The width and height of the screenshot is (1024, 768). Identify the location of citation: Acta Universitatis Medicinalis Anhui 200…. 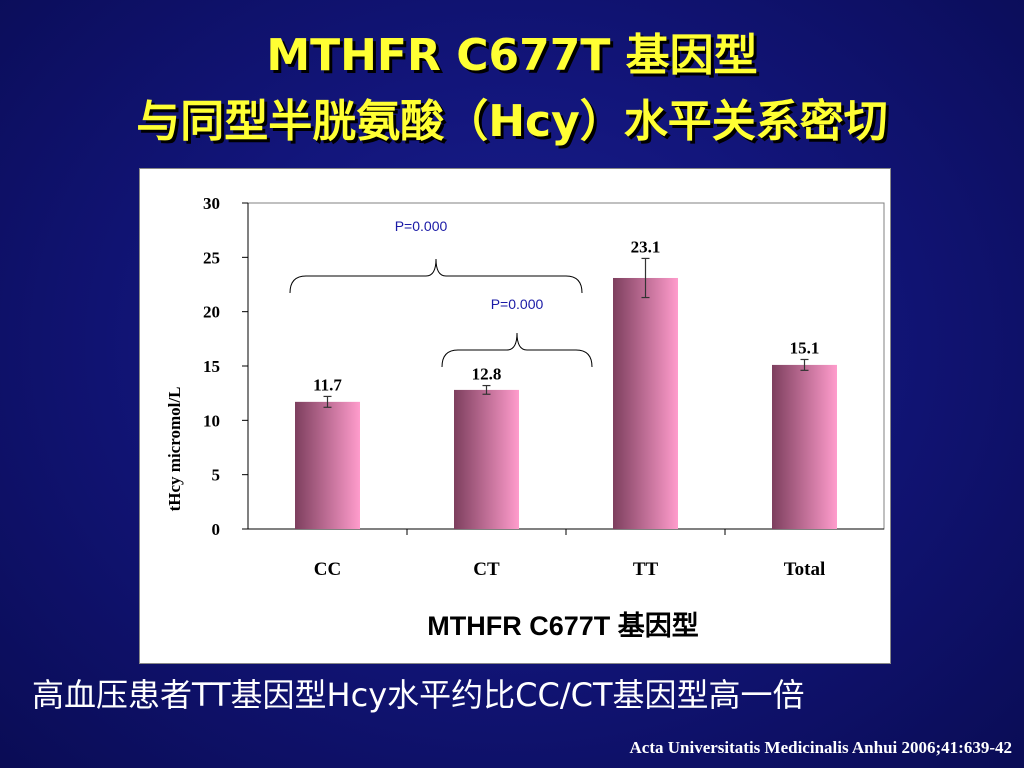
(821, 747).